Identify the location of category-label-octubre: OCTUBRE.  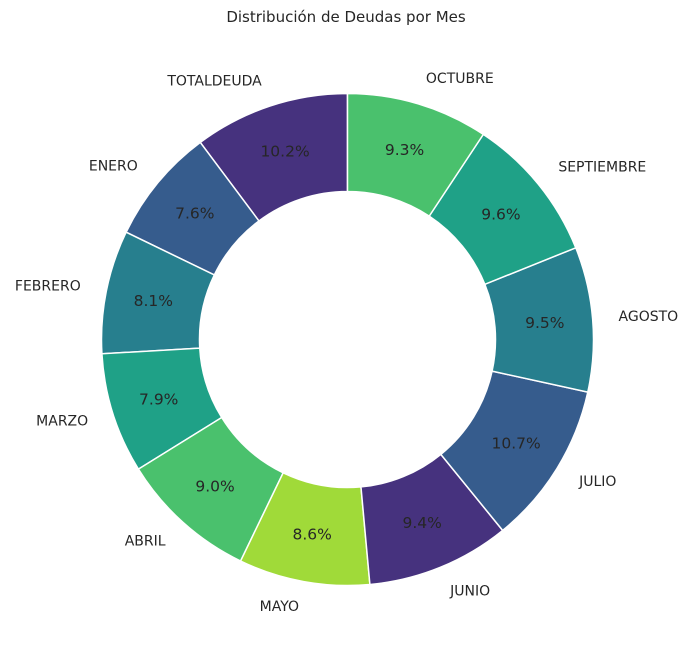
(460, 79).